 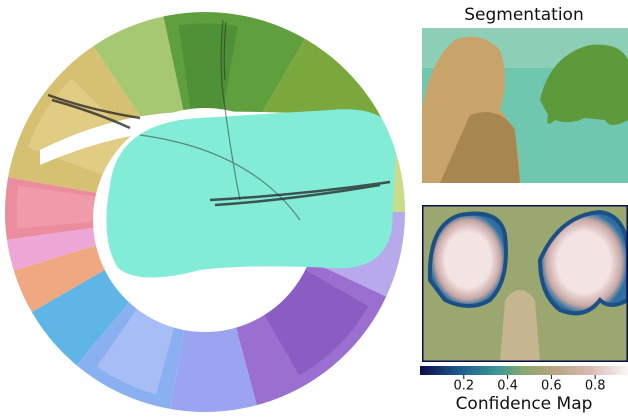 What do you see at coordinates (523, 15) in the screenshot?
I see `segmentation-title: Segmentation` at bounding box center [523, 15].